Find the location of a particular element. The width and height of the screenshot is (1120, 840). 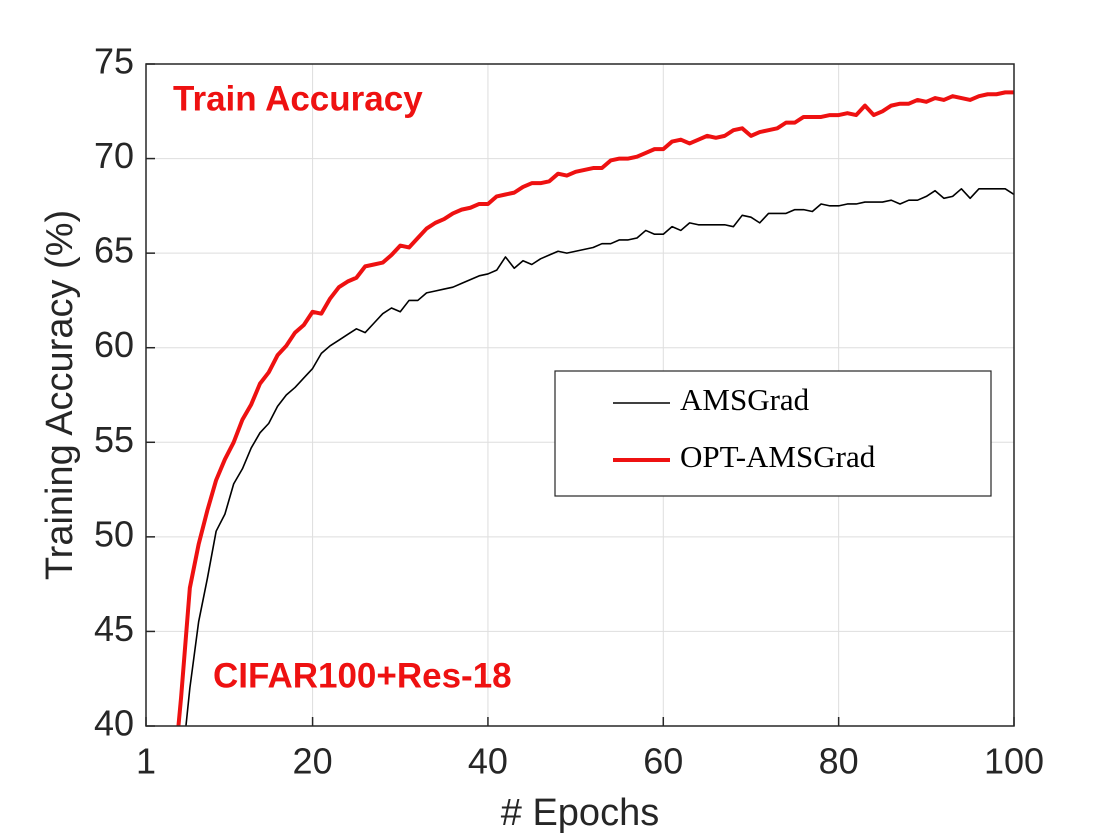

x-tick-label: 60 is located at coordinates (663, 761).